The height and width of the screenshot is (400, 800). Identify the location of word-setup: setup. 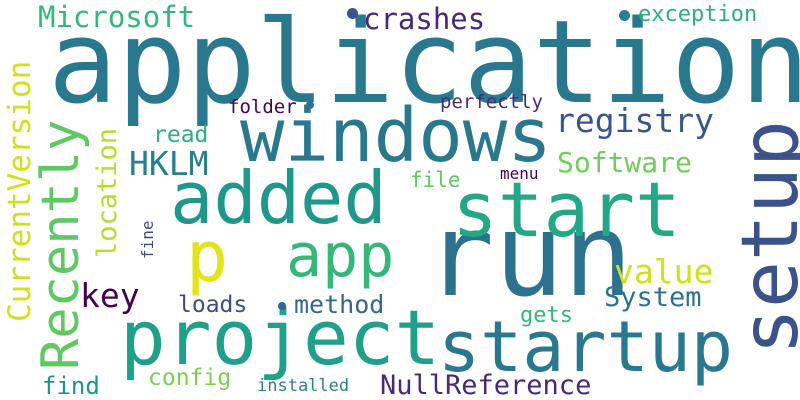
(763, 237).